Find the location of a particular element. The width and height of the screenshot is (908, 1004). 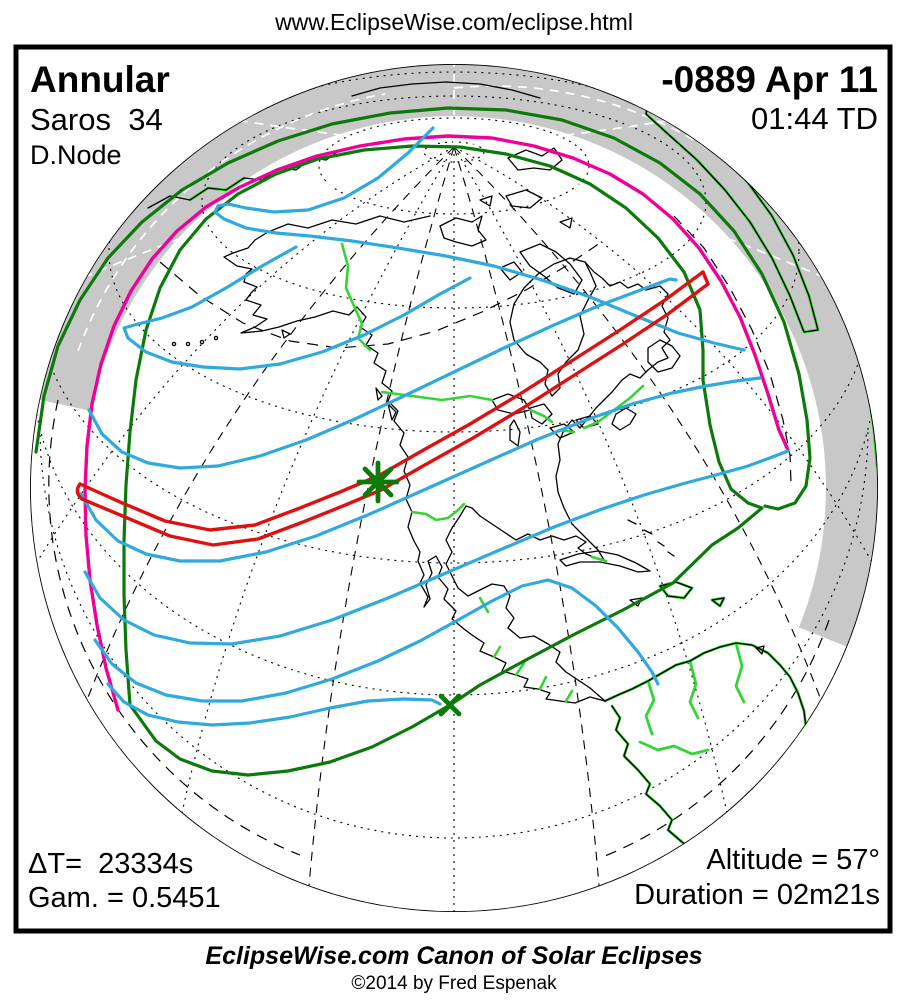

south-america-west-coast is located at coordinates (654, 783).